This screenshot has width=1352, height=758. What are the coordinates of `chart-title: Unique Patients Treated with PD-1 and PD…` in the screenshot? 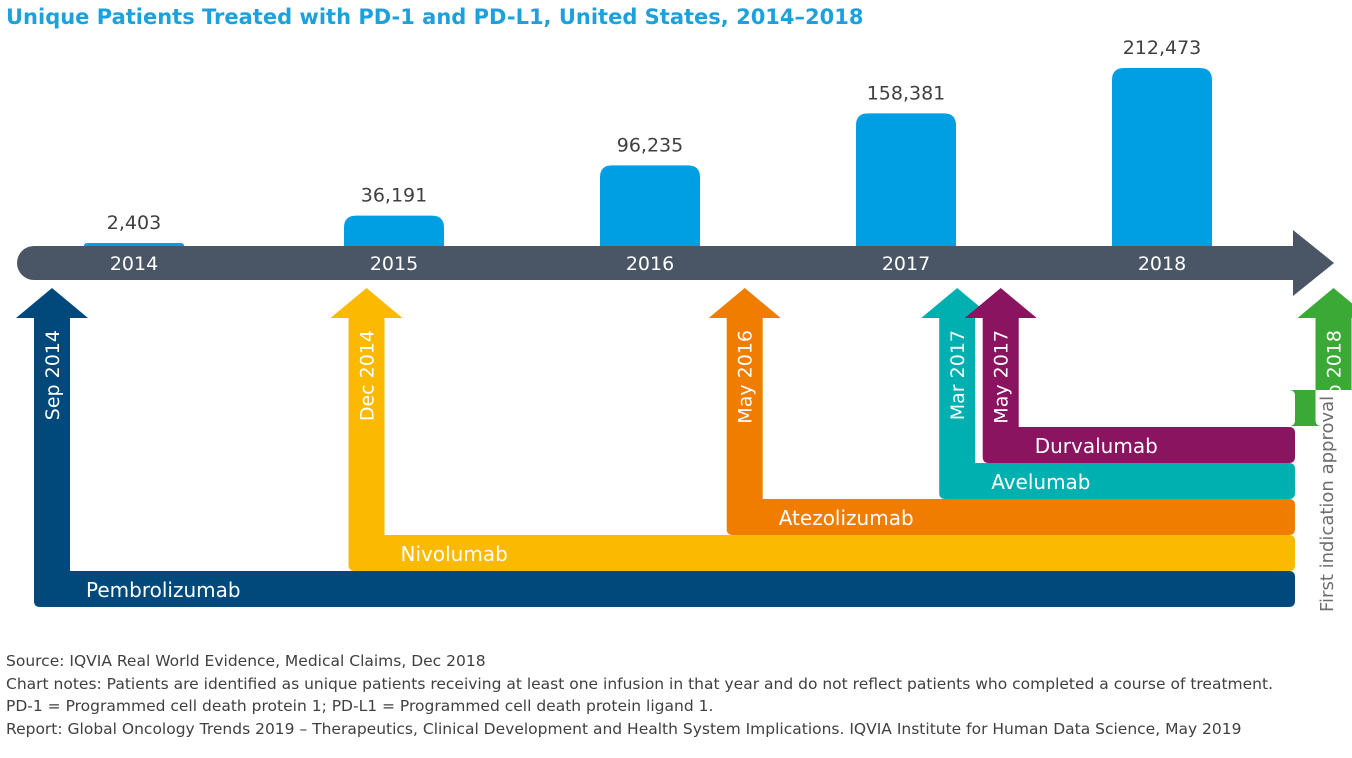 It's located at (434, 17).